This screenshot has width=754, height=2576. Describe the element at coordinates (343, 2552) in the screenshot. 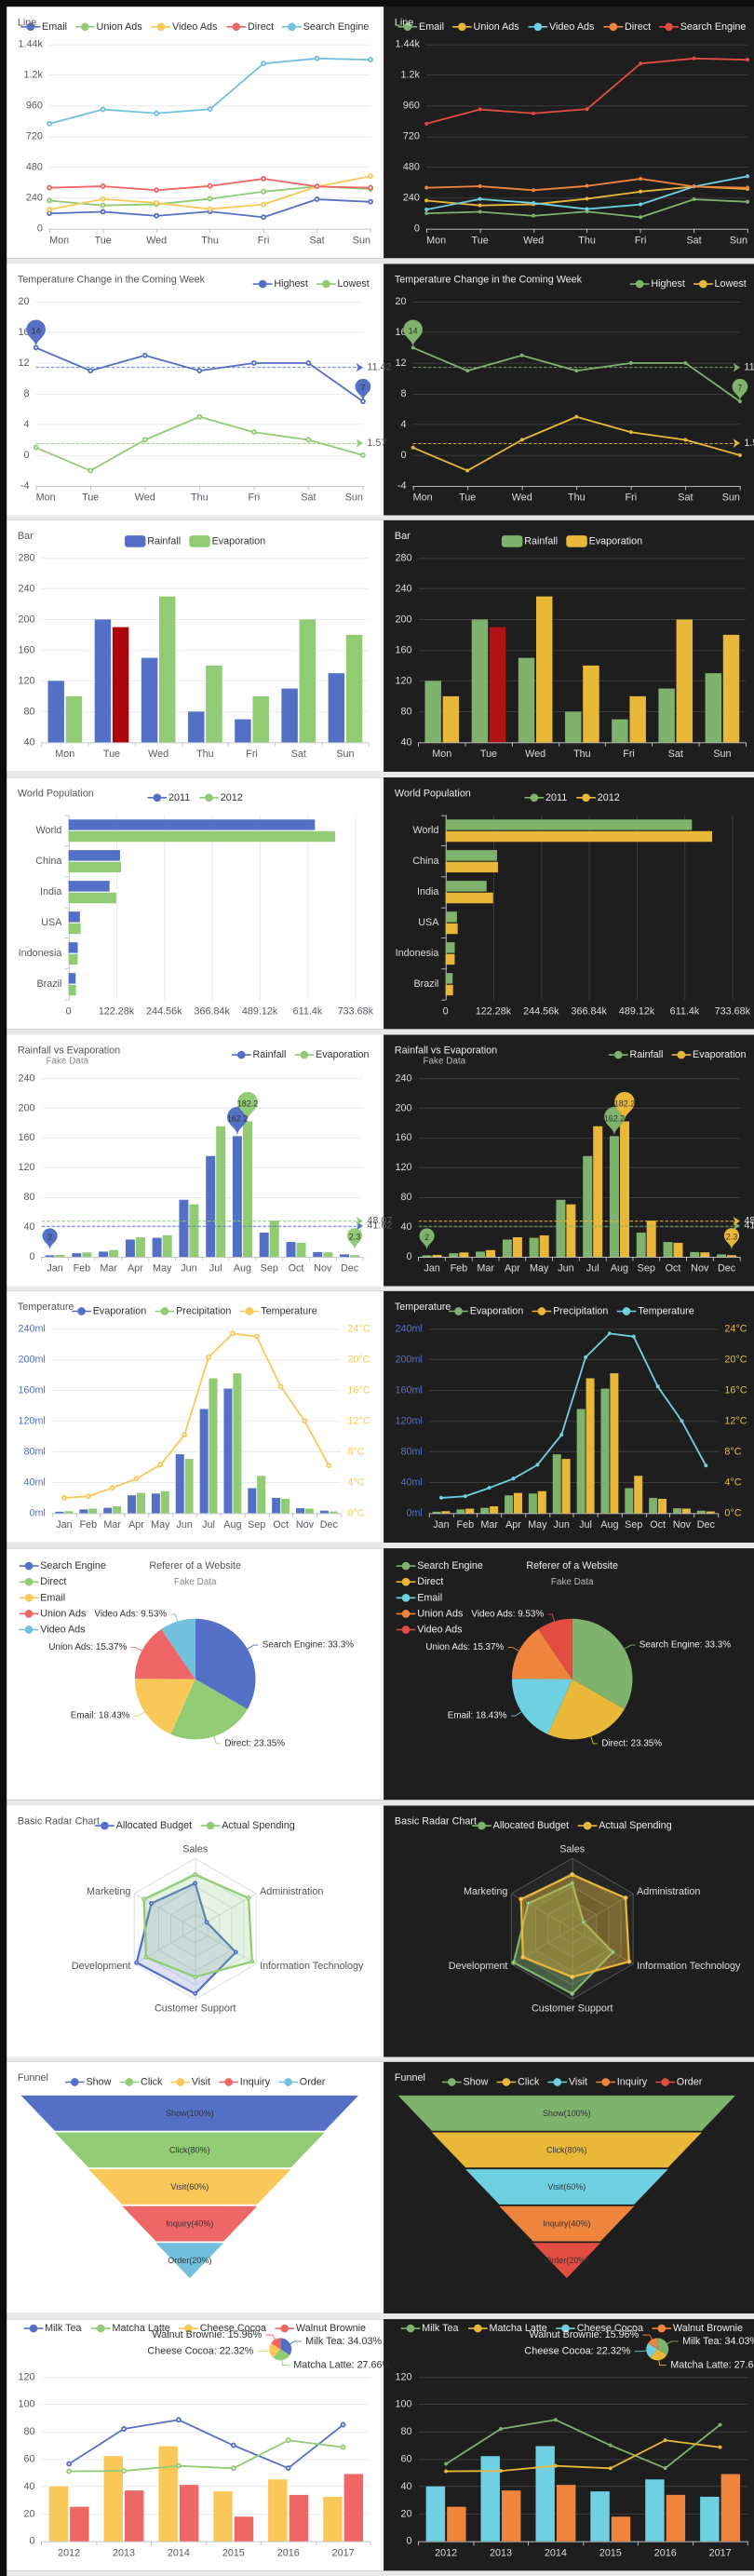

I see `svg-text: 2017` at that location.